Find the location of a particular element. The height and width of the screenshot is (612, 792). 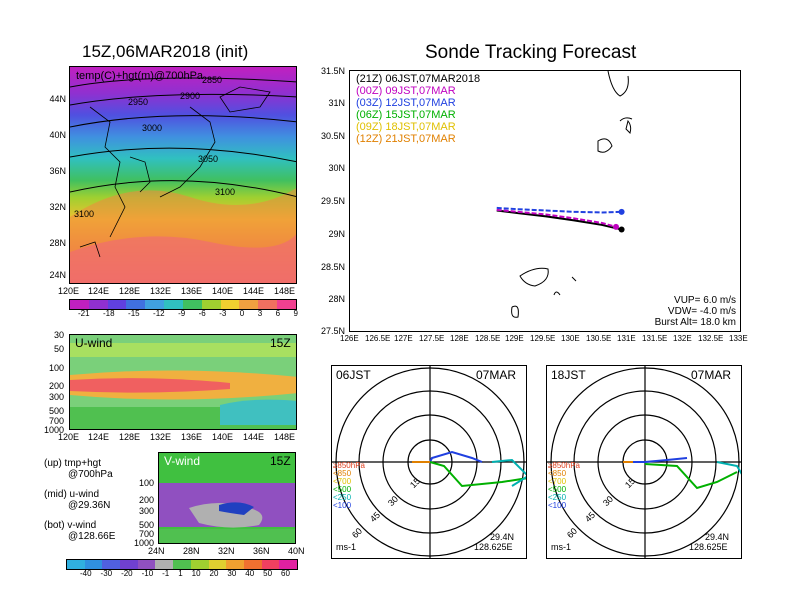

note-line: (mid) u-wind is located at coordinates (72, 494).